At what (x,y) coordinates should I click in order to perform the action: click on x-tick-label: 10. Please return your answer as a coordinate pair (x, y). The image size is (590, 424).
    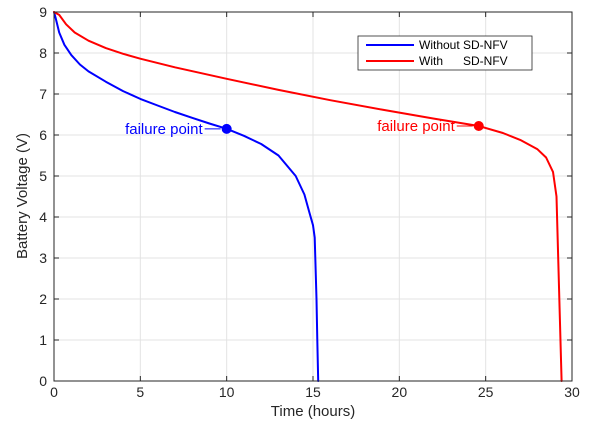
    Looking at the image, I should click on (227, 392).